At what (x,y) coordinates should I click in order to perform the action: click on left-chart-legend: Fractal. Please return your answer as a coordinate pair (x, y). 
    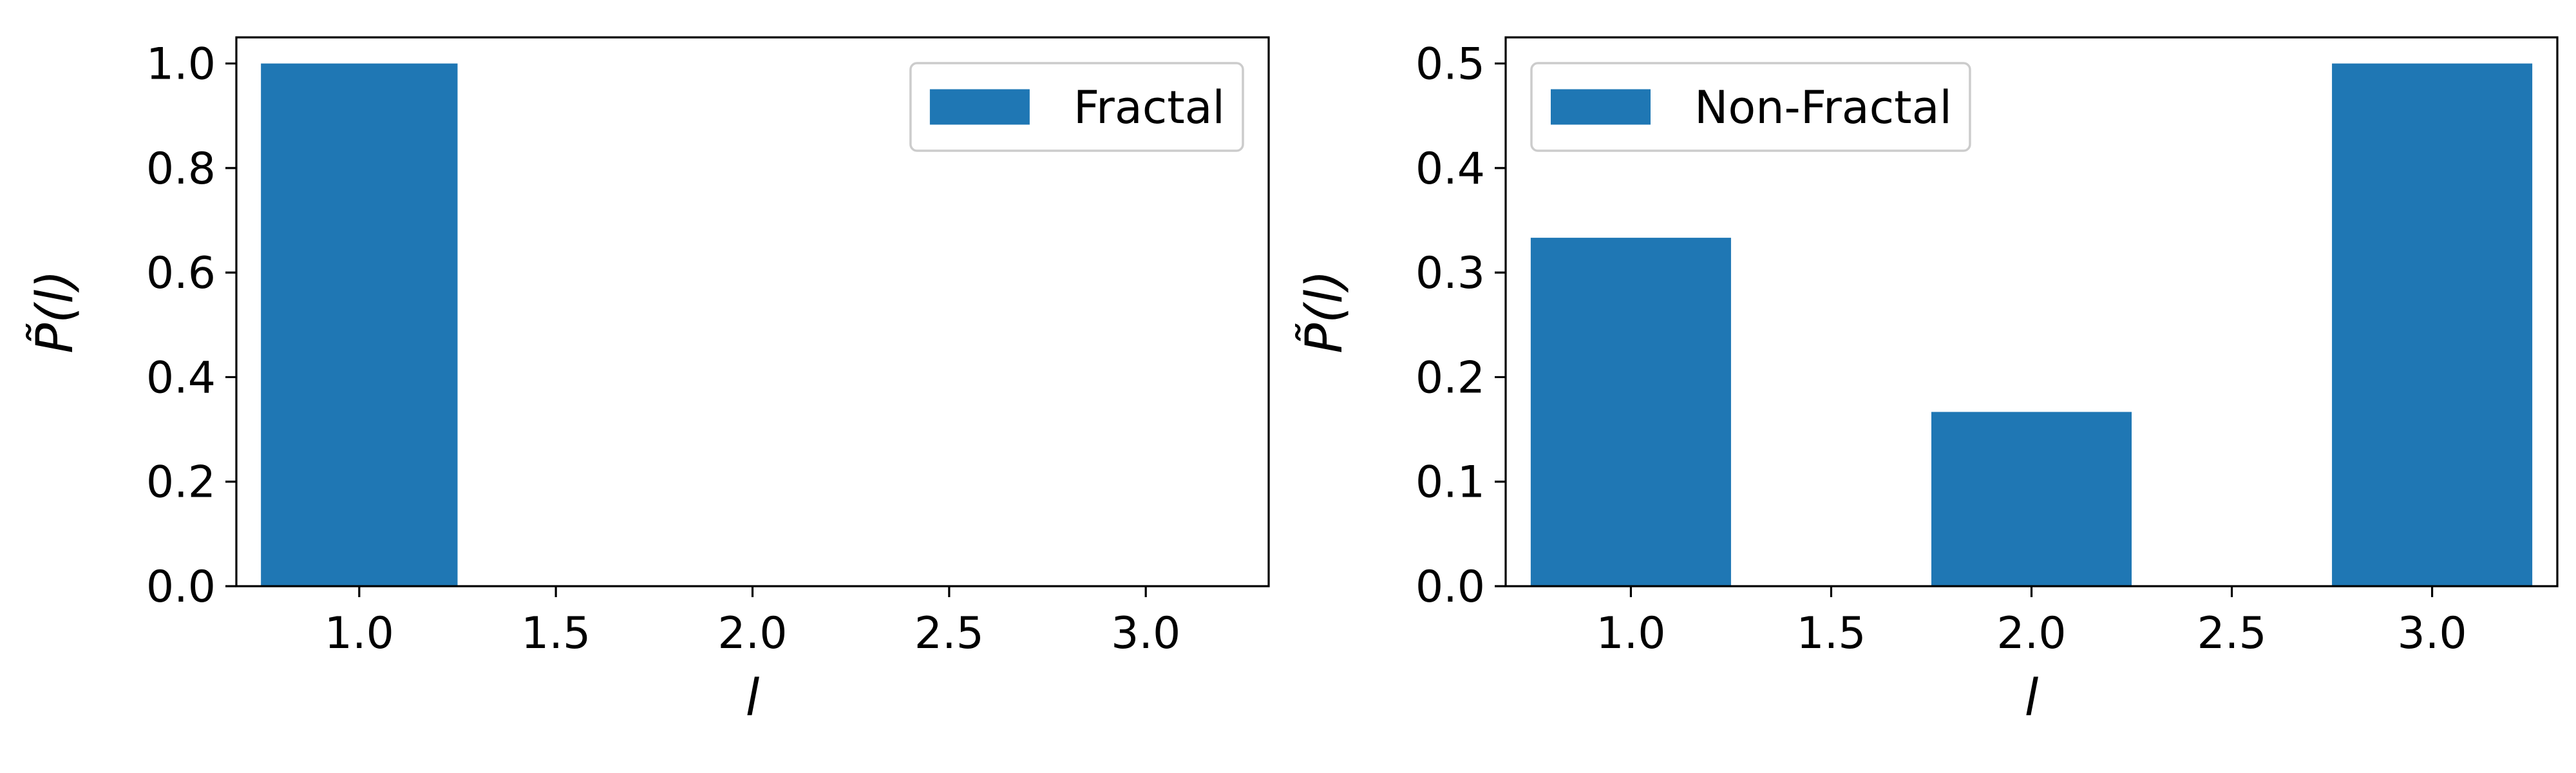
    Looking at the image, I should click on (1076, 107).